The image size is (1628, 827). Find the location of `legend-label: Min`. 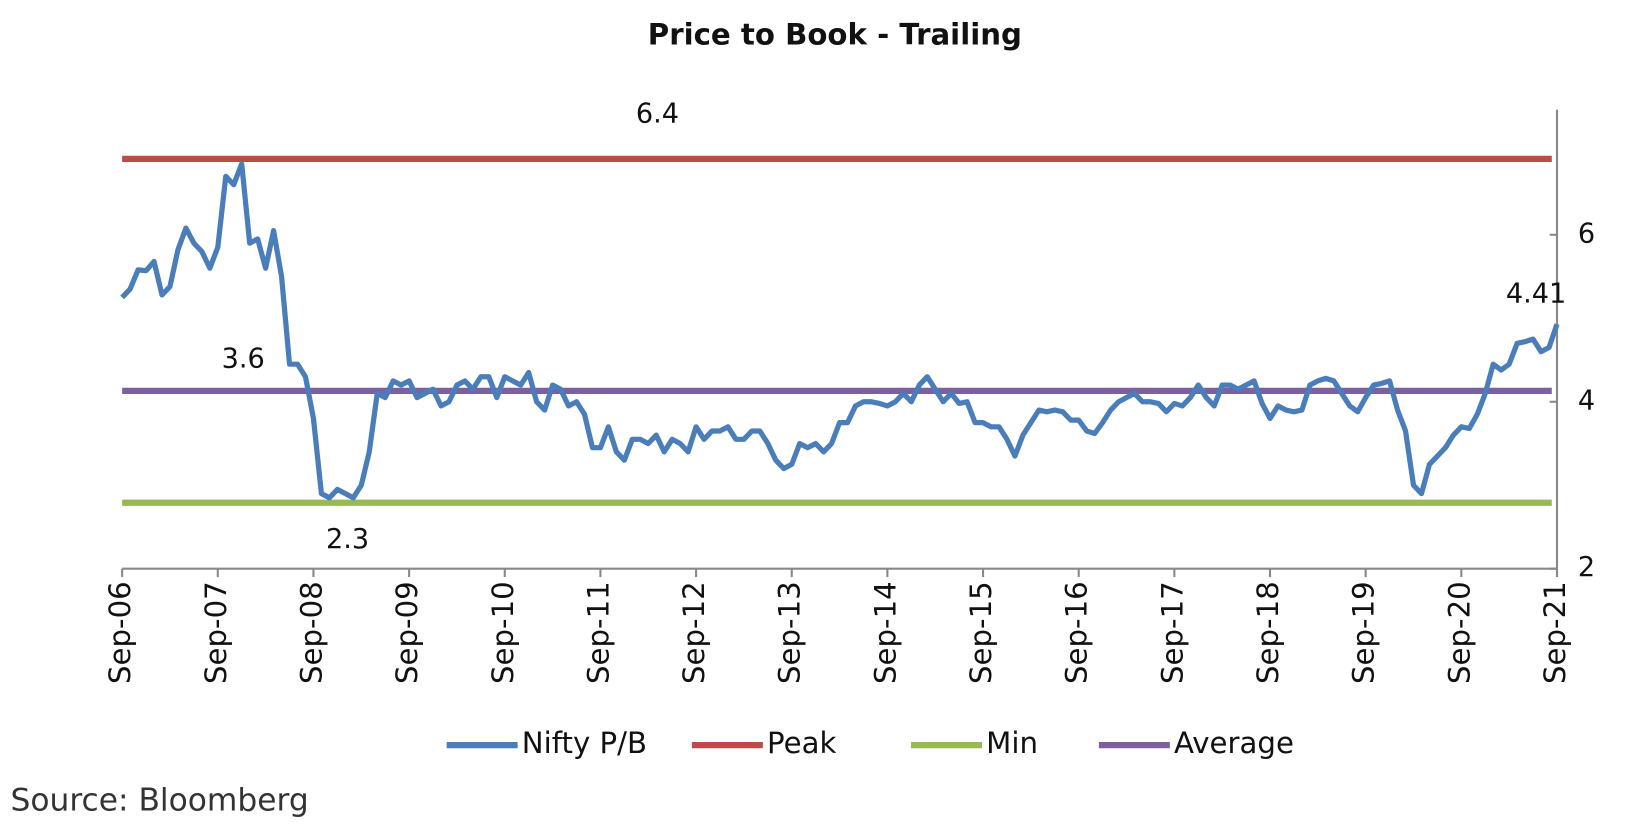

legend-label: Min is located at coordinates (1012, 743).